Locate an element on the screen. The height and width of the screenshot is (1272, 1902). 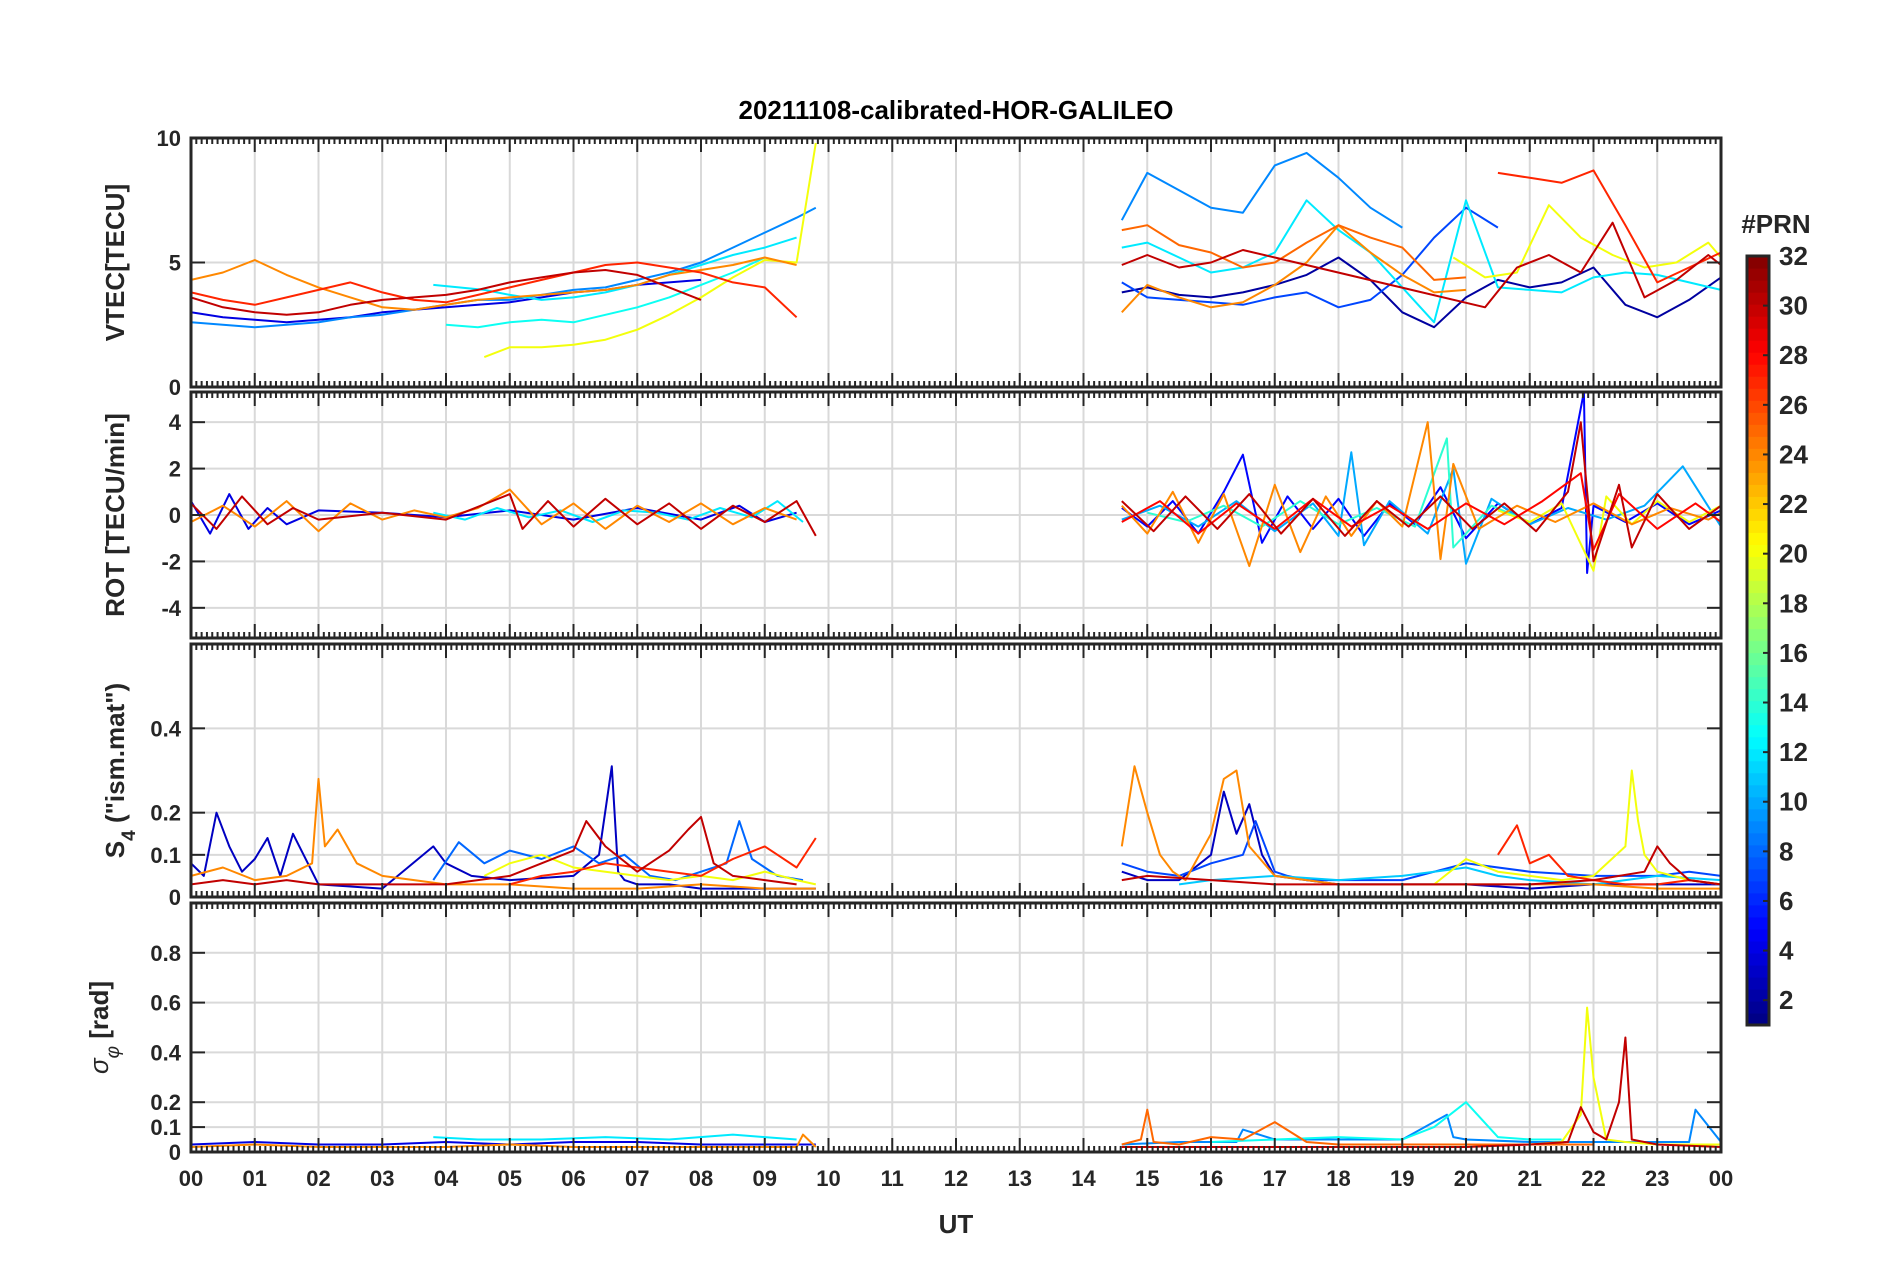
series-prn-28-rot is located at coordinates (1421, 511).